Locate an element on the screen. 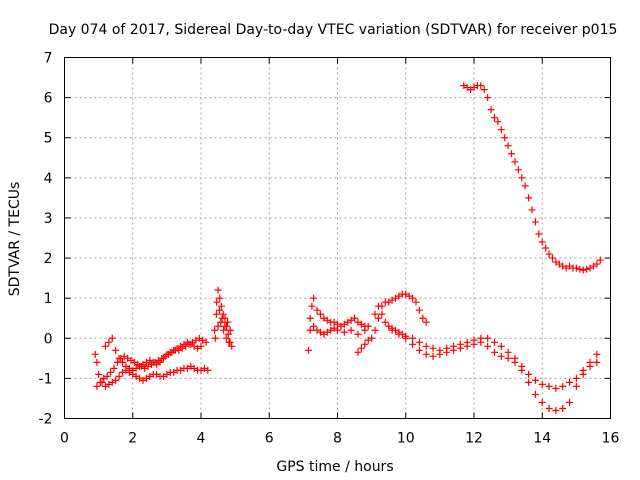 The height and width of the screenshot is (480, 640). x-tick-labels: 0 2 4 6 8 10 12 14 16 is located at coordinates (339, 439).